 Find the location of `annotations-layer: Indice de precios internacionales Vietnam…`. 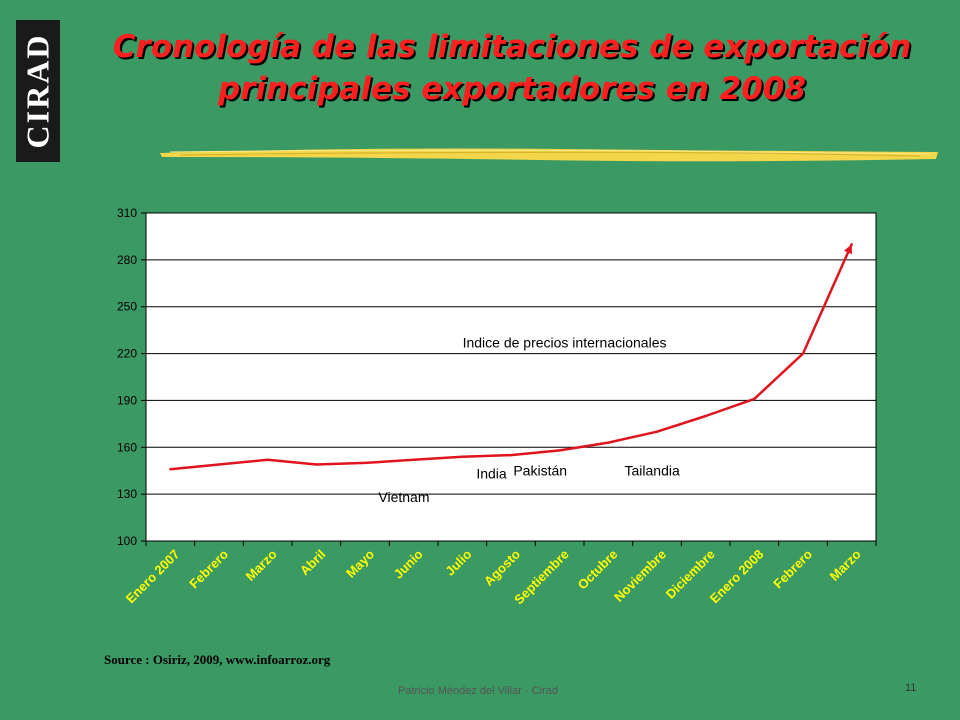

annotations-layer: Indice de precios internacionales Vietnam… is located at coordinates (529, 419).